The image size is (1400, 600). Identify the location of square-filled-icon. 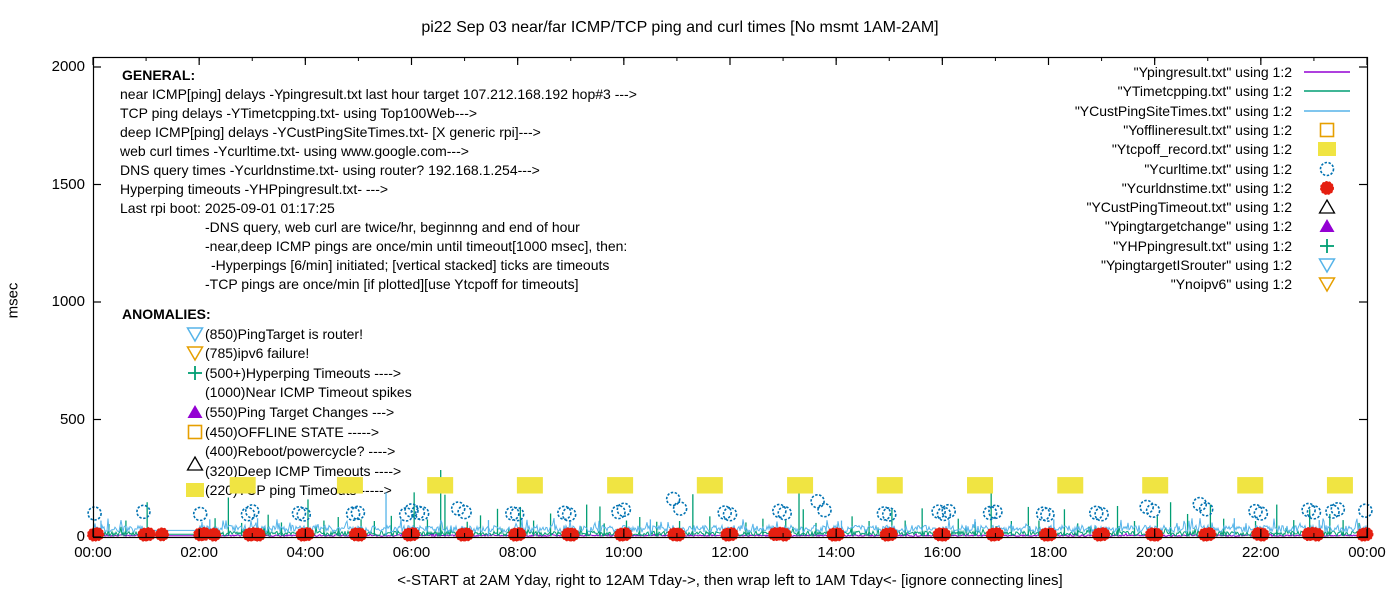
(195, 490).